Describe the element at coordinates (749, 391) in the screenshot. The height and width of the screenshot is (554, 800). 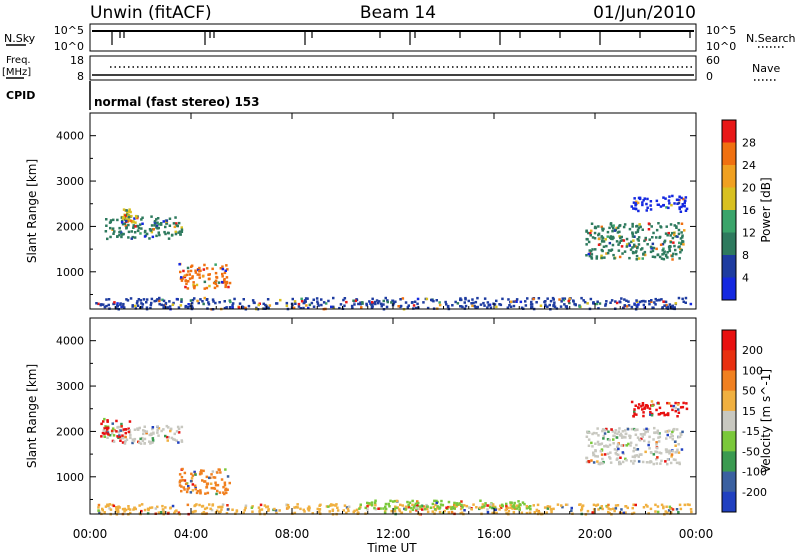
I see `colorbar-tick-label: 50` at that location.